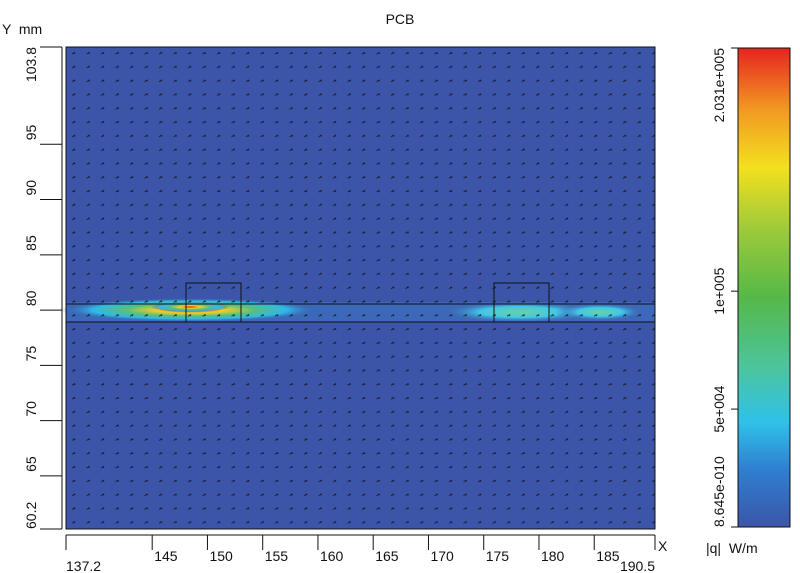  I want to click on colorbar, so click(764, 287).